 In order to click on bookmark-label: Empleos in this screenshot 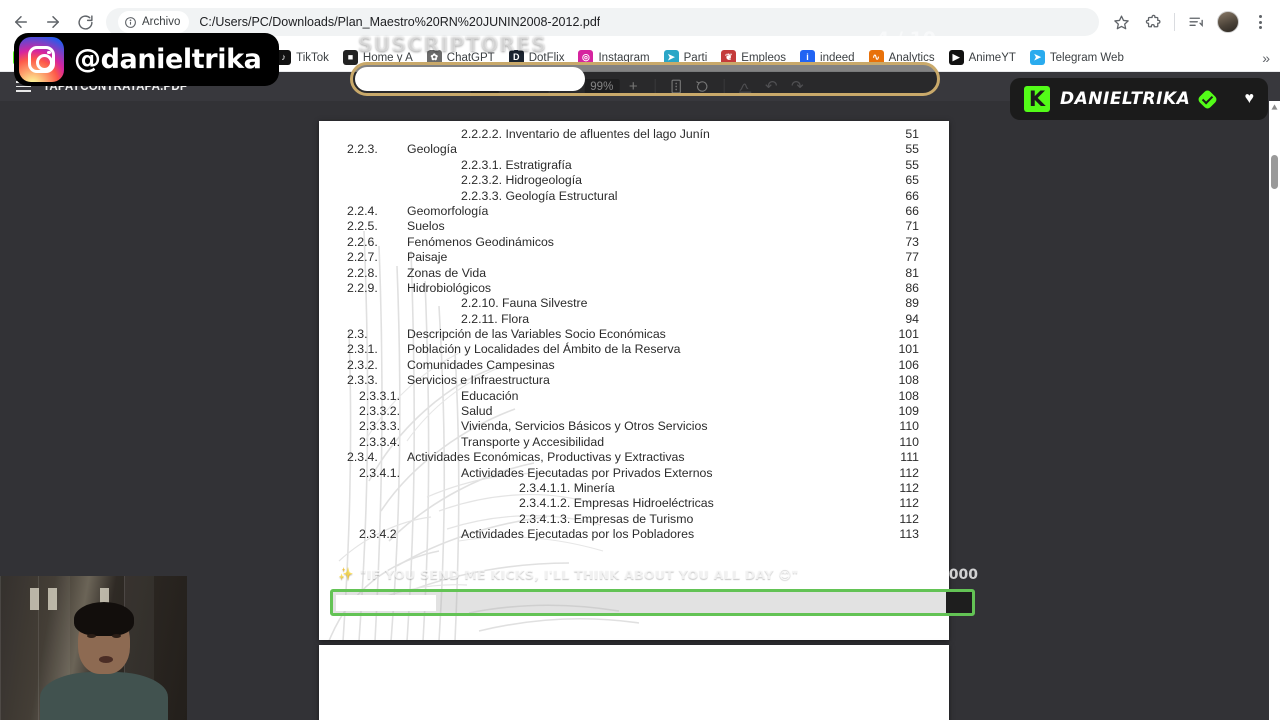, I will do `click(764, 57)`.